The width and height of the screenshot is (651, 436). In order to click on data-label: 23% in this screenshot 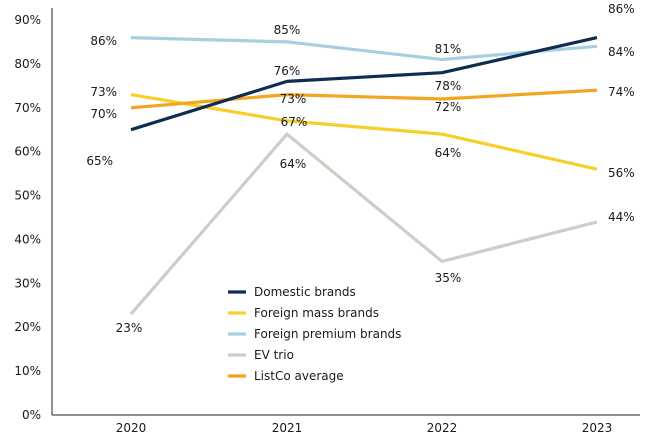, I will do `click(129, 328)`.